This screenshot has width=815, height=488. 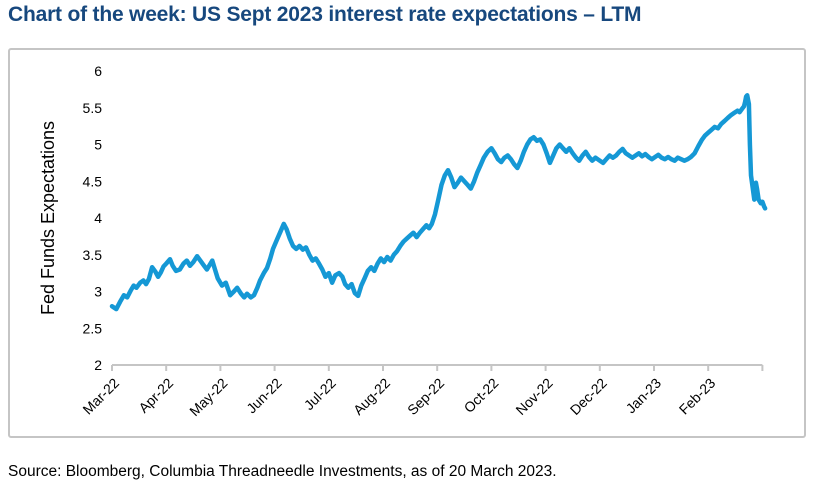 What do you see at coordinates (100, 396) in the screenshot?
I see `x-tick-label: Mar-22` at bounding box center [100, 396].